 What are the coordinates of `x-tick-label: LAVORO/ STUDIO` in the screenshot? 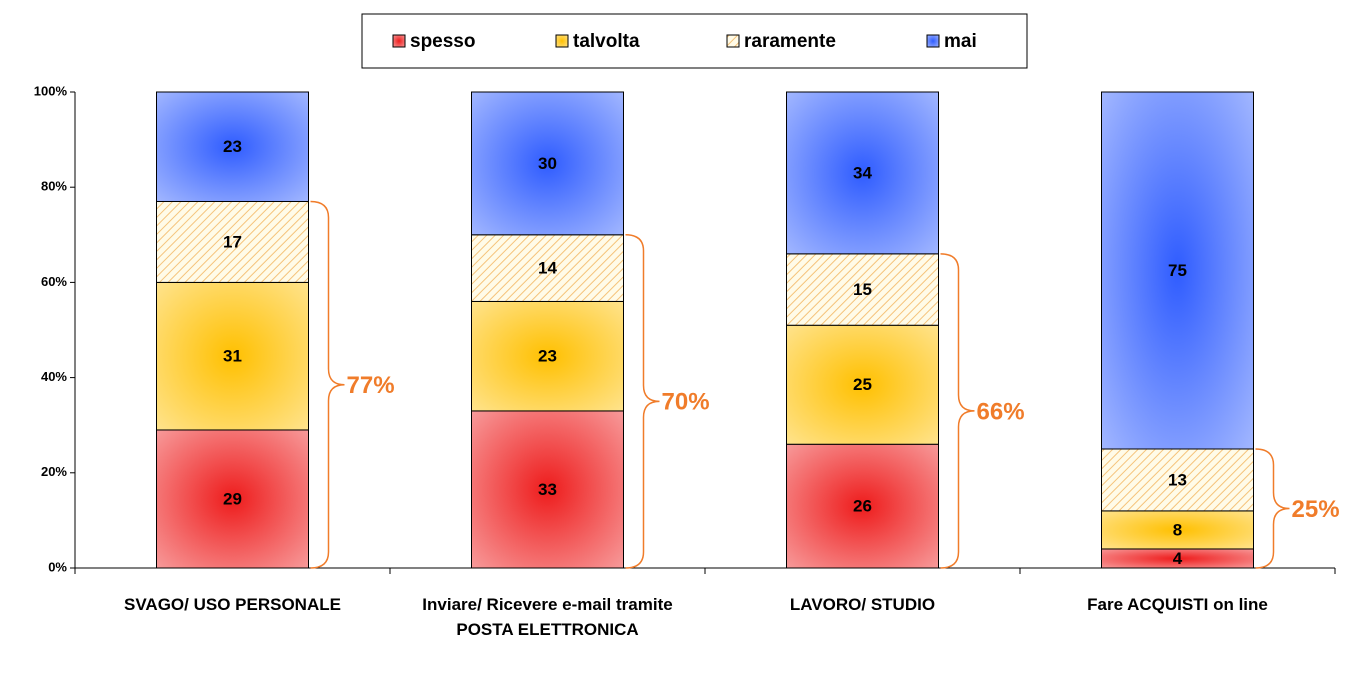 It's located at (862, 604).